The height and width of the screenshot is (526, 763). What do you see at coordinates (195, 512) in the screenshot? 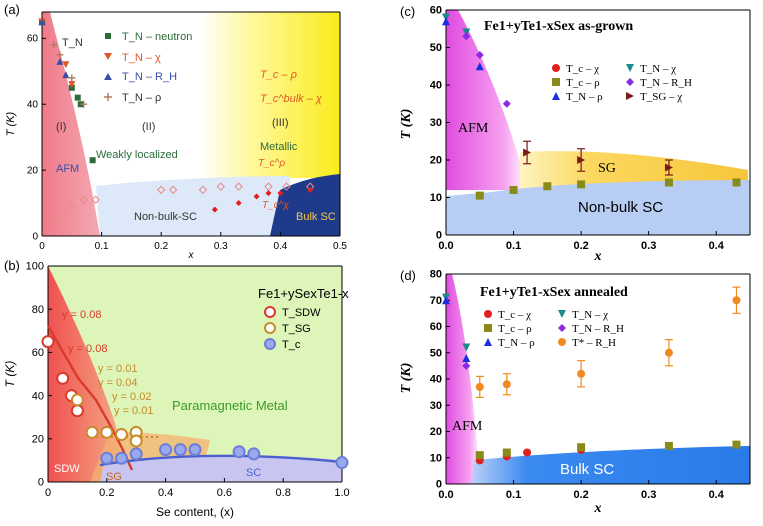
I see `b-xlabel: Se content, (x)` at bounding box center [195, 512].